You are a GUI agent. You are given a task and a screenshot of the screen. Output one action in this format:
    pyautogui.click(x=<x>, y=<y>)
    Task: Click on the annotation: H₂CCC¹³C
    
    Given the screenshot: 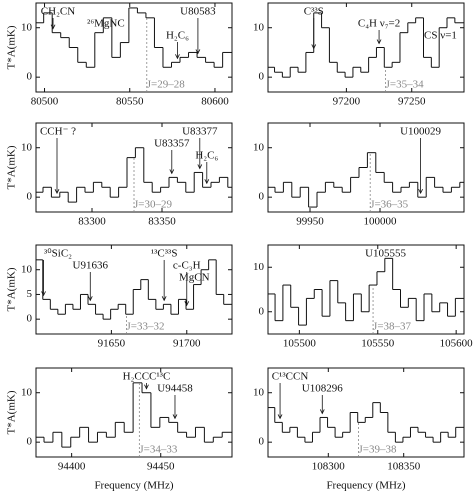 What is the action you would take?
    pyautogui.click(x=147, y=377)
    